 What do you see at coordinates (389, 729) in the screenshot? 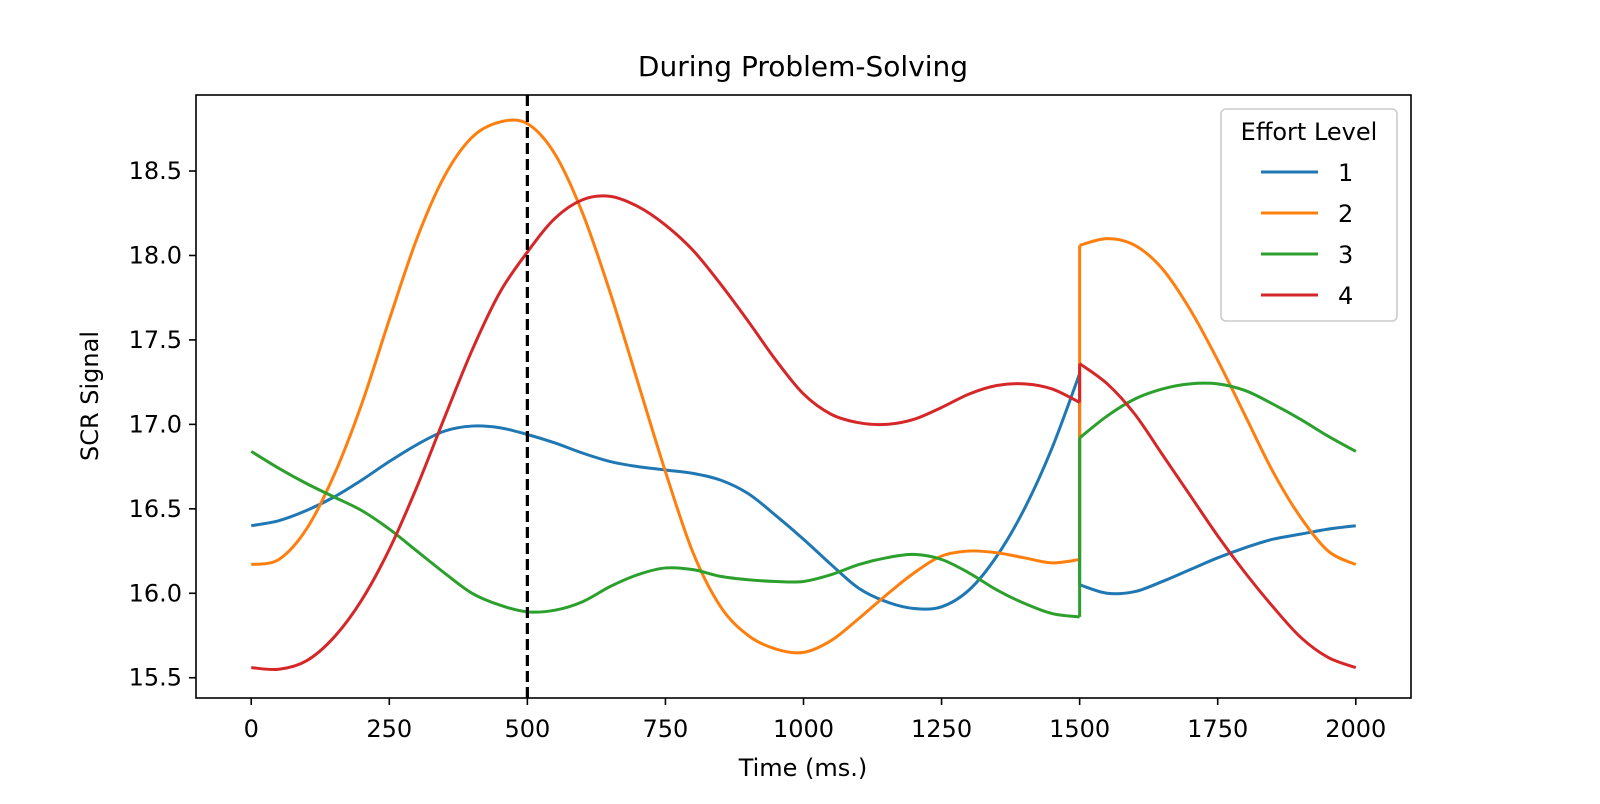
I see `x-tick-label: 250` at bounding box center [389, 729].